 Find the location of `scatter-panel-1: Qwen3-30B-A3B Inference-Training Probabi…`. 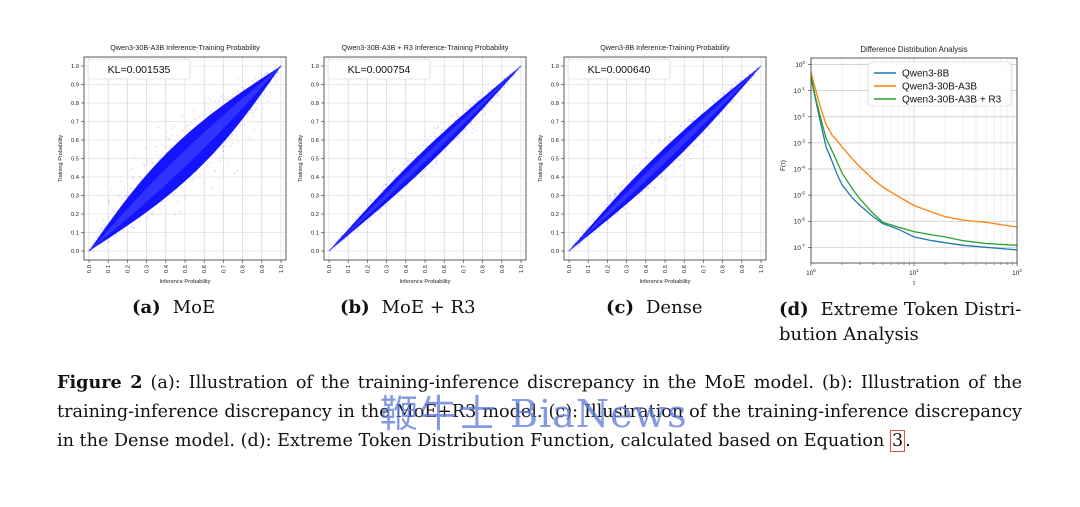

scatter-panel-1: Qwen3-30B-A3B Inference-Training Probabi… is located at coordinates (172, 164).